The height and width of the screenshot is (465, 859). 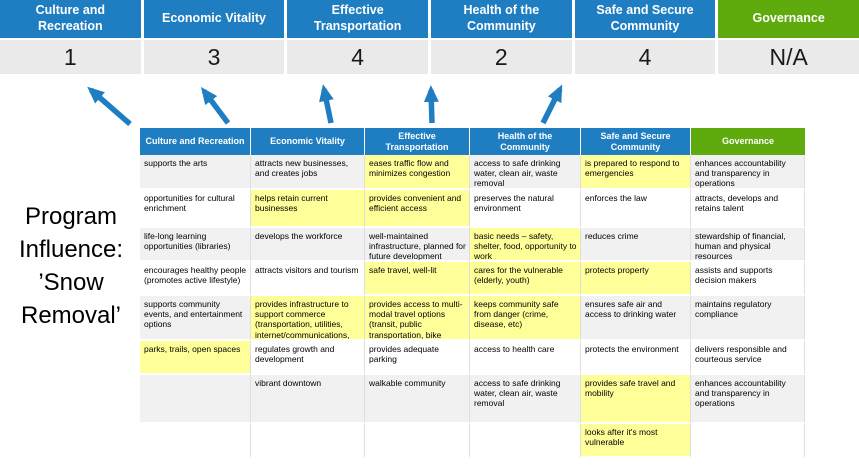 I want to click on matrix-cell-r2c2: helps retain current businesses, so click(x=308, y=209).